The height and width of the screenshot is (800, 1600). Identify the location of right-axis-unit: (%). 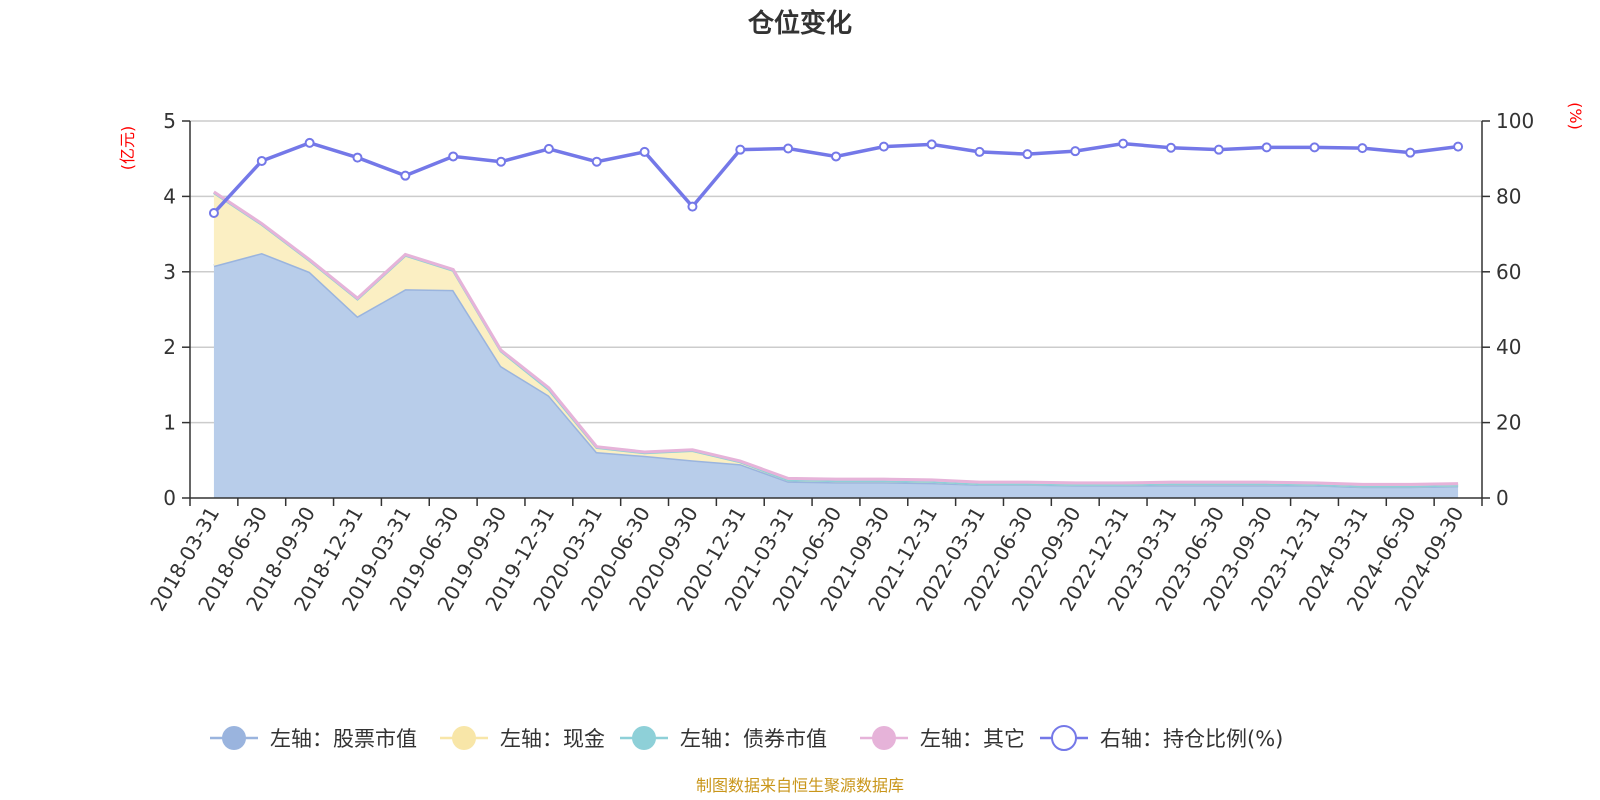
(1575, 116).